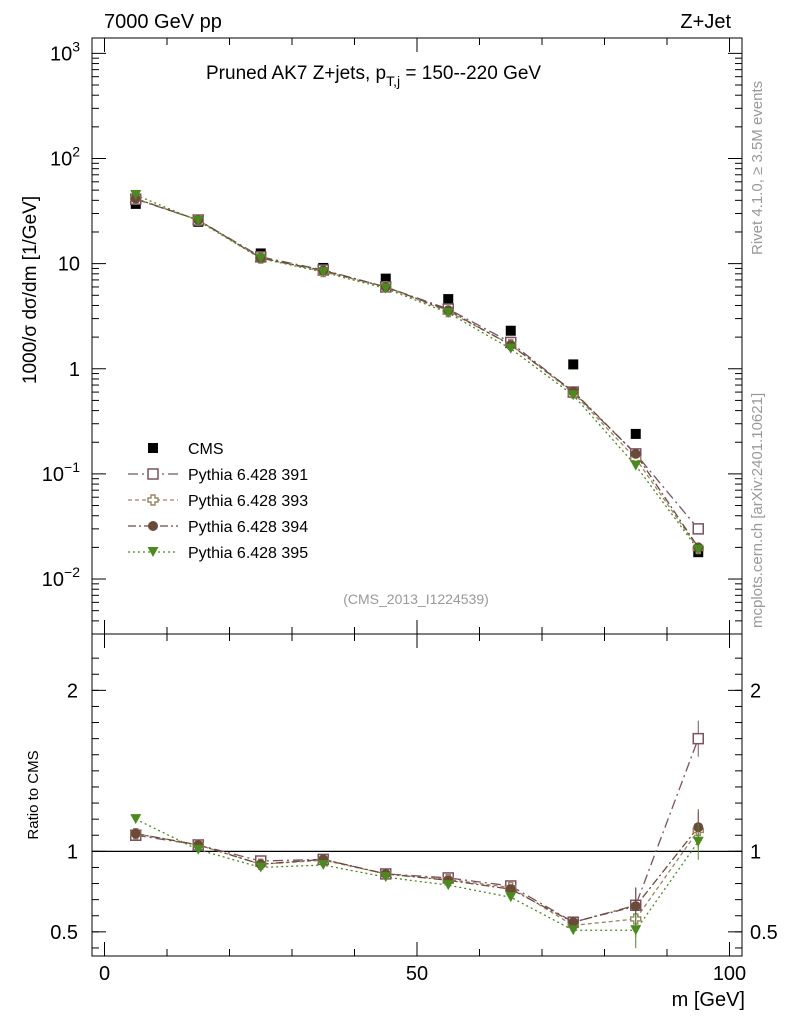 The height and width of the screenshot is (1029, 786). What do you see at coordinates (33, 794) in the screenshot?
I see `ratio-y-axis-label: Ratio to CMS` at bounding box center [33, 794].